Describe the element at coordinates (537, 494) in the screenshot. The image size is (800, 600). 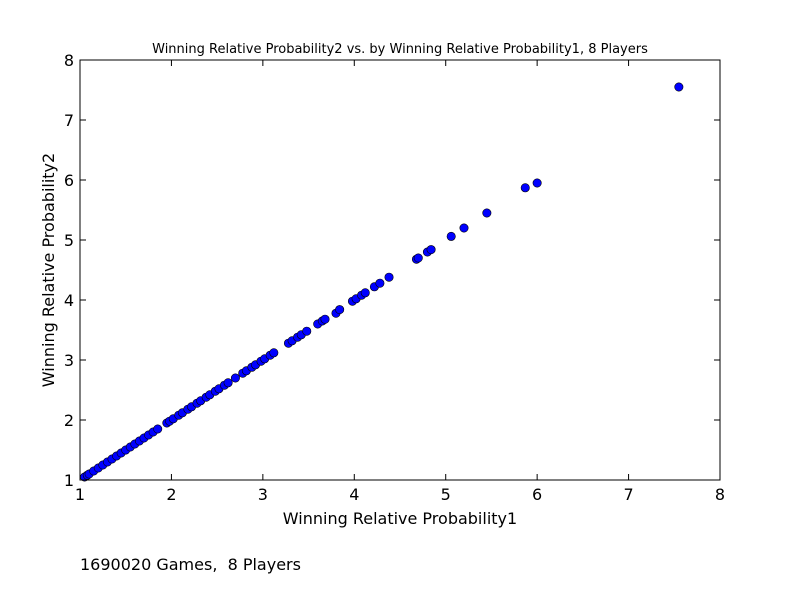
I see `x-tick-label: 6` at that location.